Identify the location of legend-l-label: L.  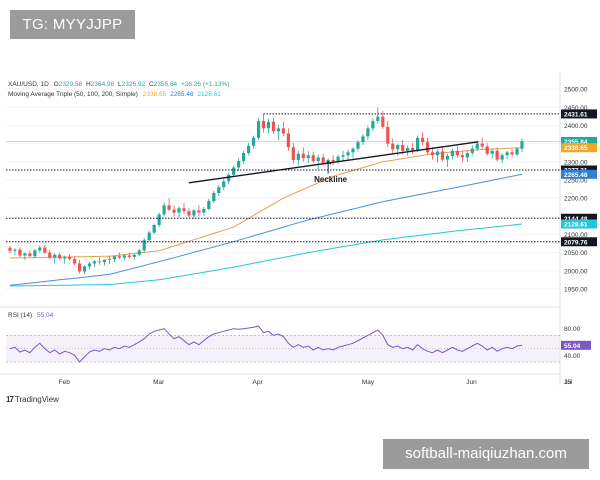
(120, 84).